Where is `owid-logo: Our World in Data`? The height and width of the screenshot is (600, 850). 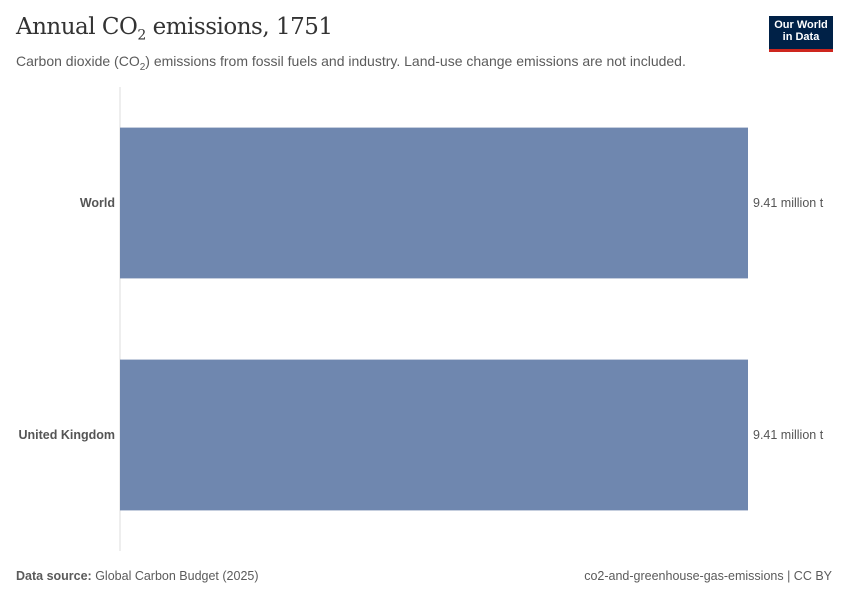 owid-logo: Our World in Data is located at coordinates (801, 34).